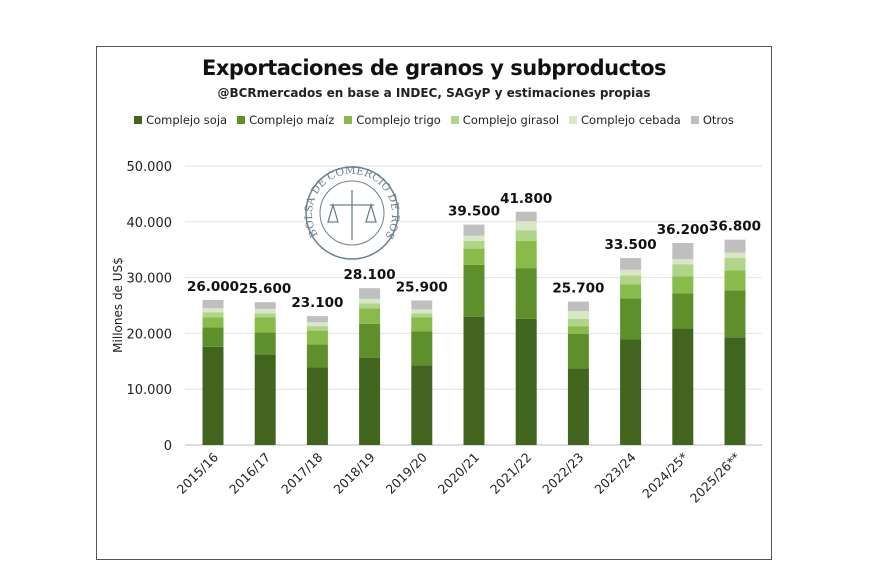  Describe the element at coordinates (526, 199) in the screenshot. I see `data-label: 41.800` at that location.